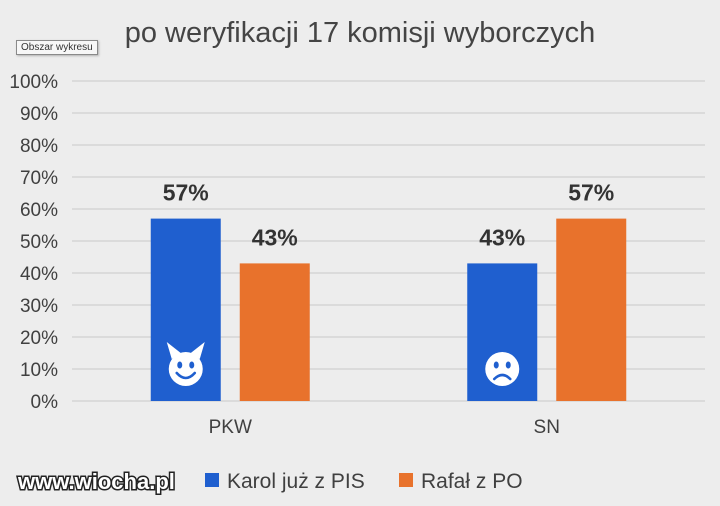 This screenshot has height=506, width=720. Describe the element at coordinates (39, 370) in the screenshot. I see `y-tick-label: 10%` at that location.